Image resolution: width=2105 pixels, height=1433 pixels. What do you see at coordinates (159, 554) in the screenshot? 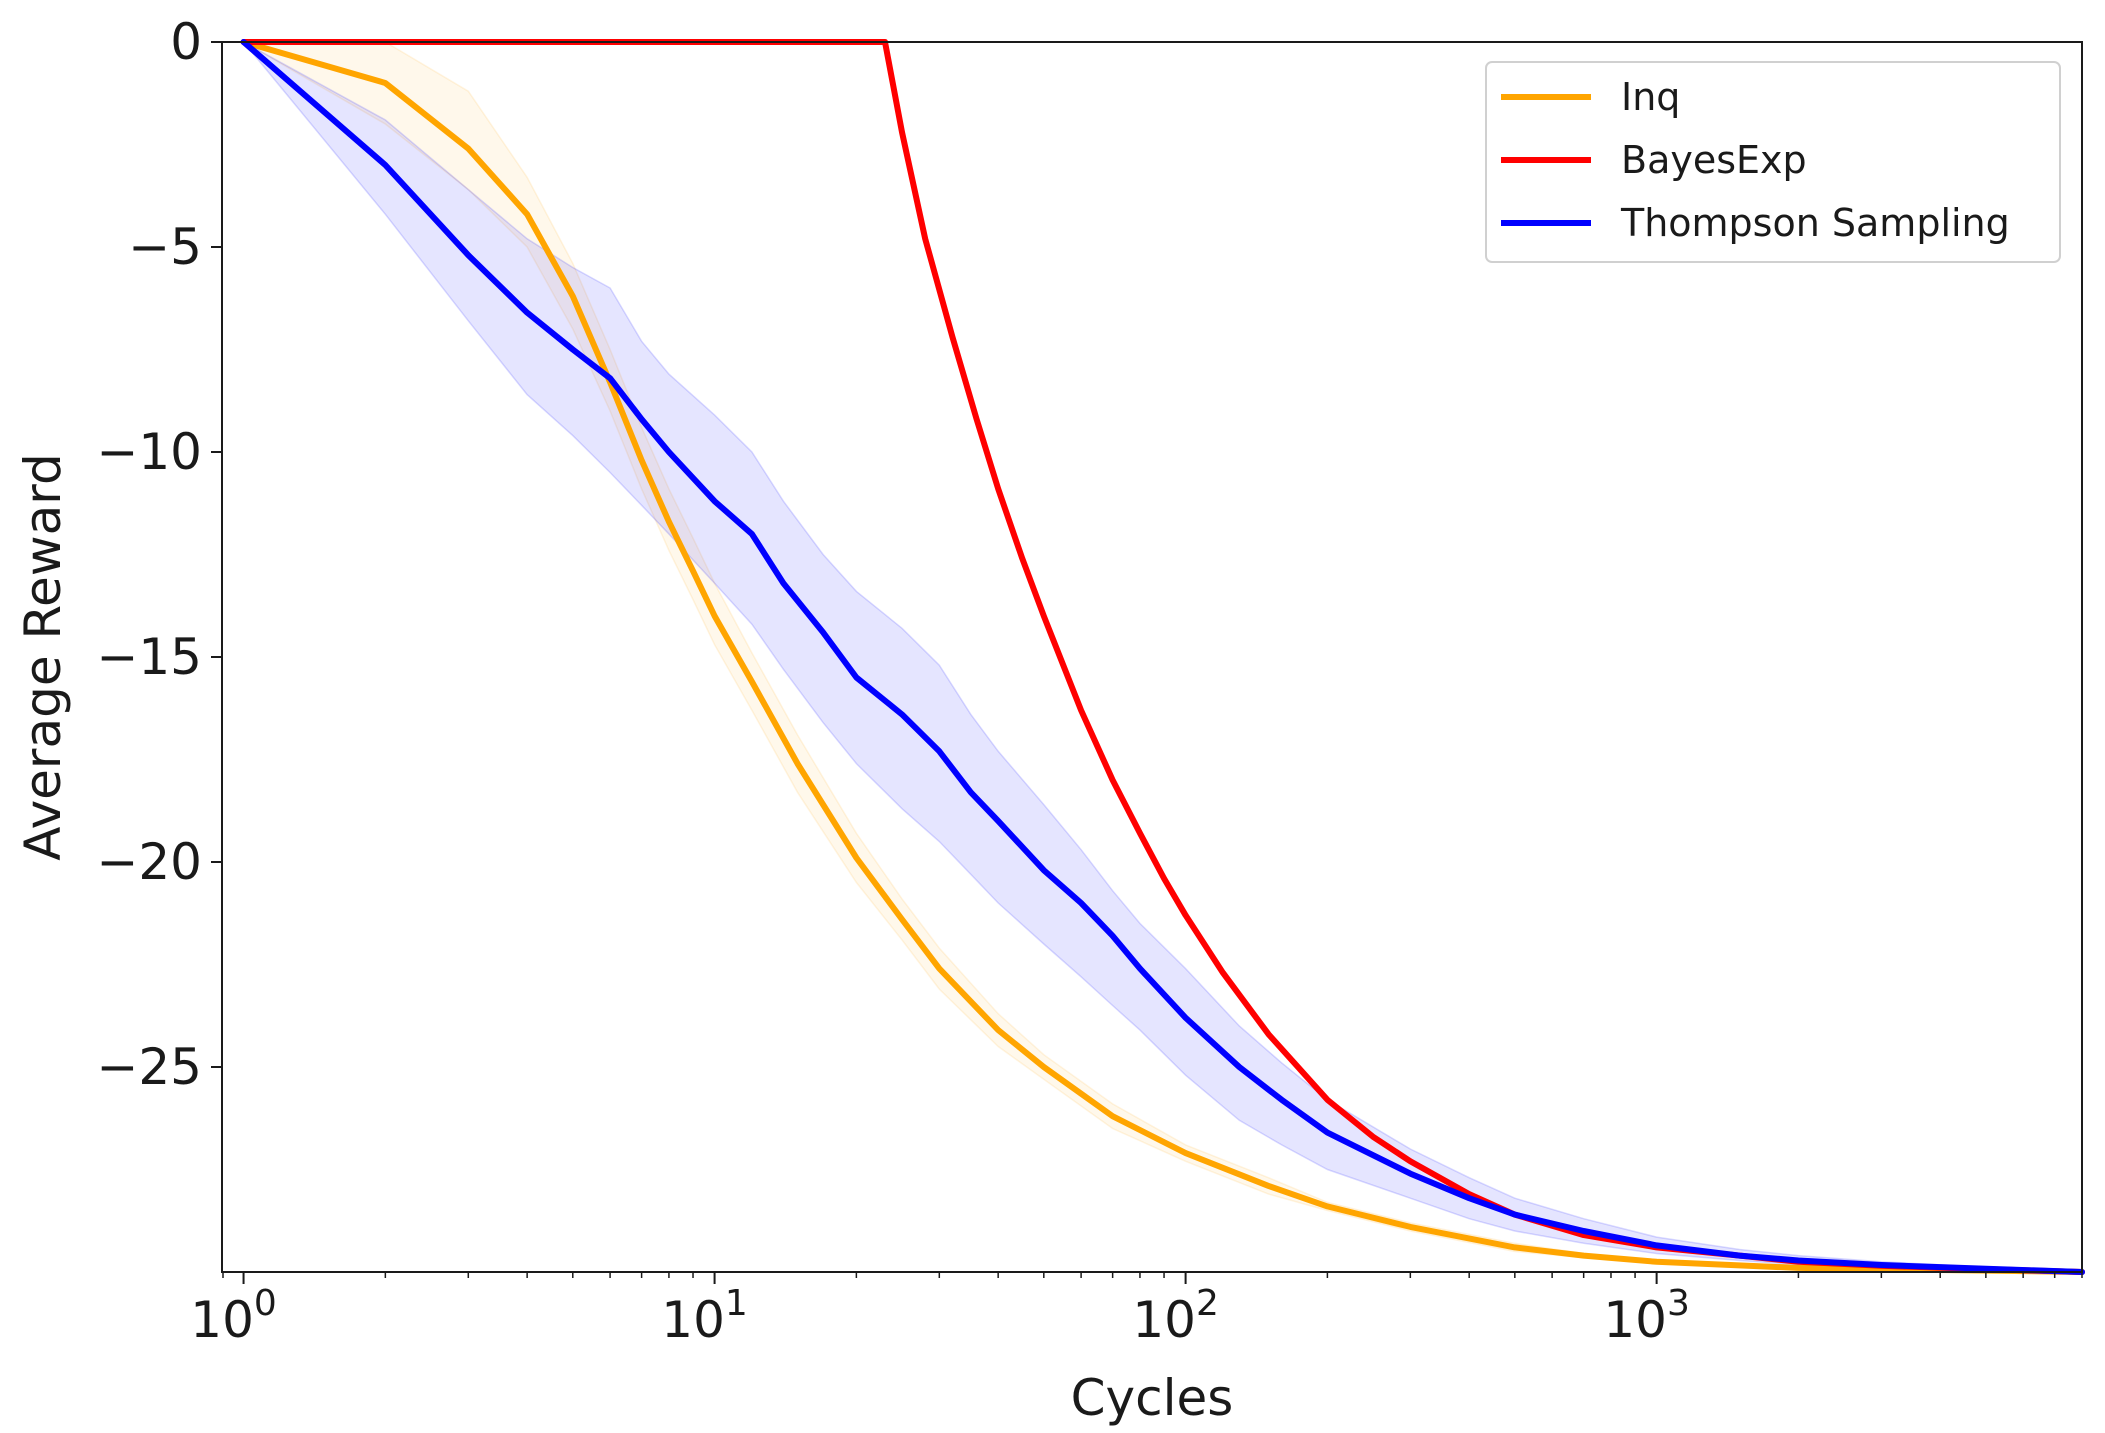
I see `y-axis: 0 −5 −10 −15 −20 −25` at bounding box center [159, 554].